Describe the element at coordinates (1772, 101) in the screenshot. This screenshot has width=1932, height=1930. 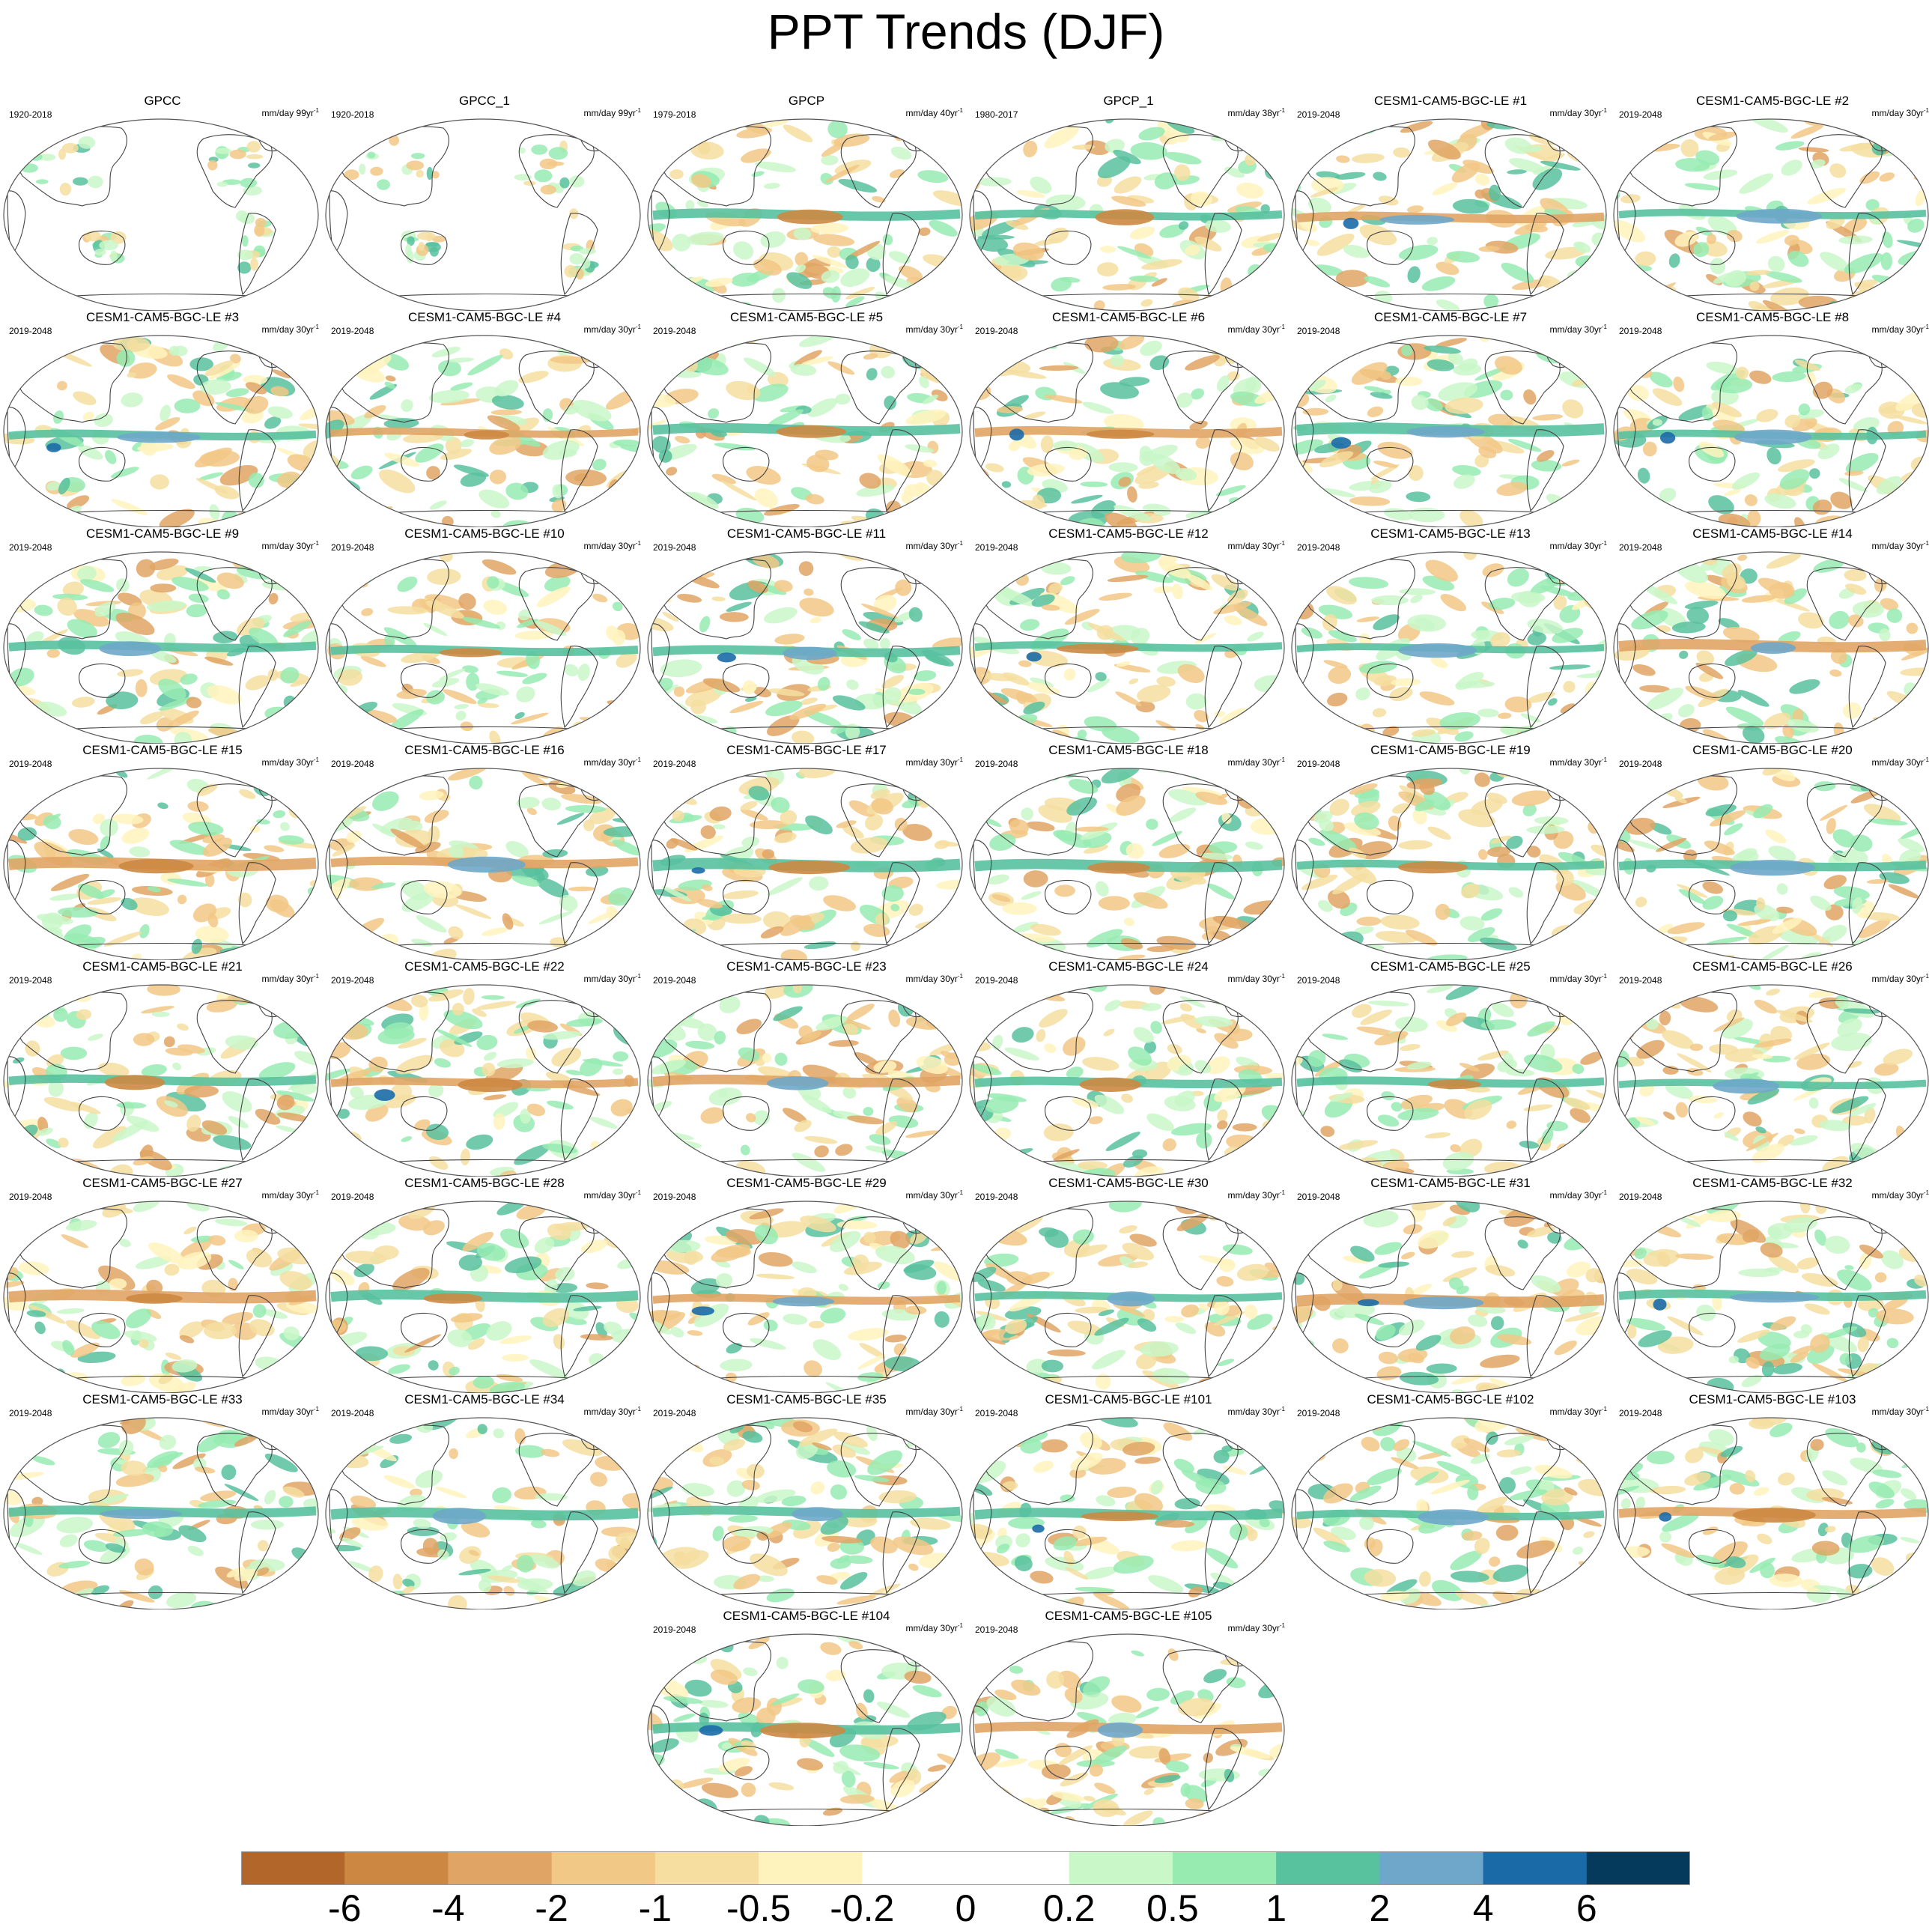
I see `panel-title: CESM1-CAM5-BGC-LE #2` at that location.